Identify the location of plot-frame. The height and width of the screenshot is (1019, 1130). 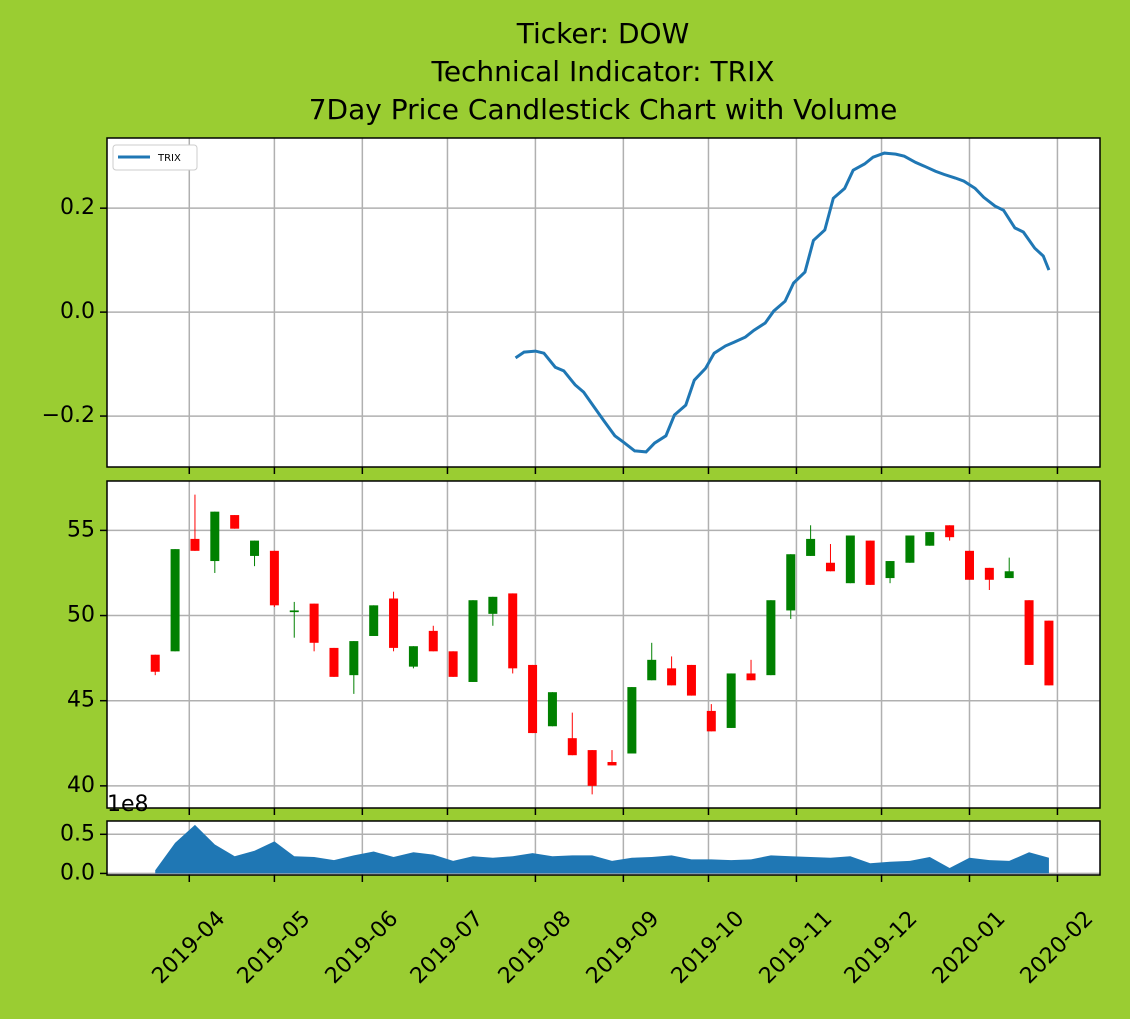
(603, 848).